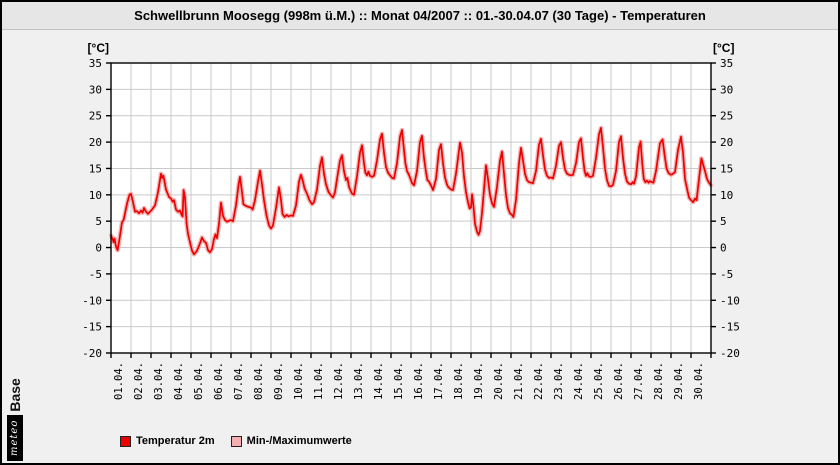 The height and width of the screenshot is (465, 840). I want to click on y-tick-label-right: 10, so click(726, 195).